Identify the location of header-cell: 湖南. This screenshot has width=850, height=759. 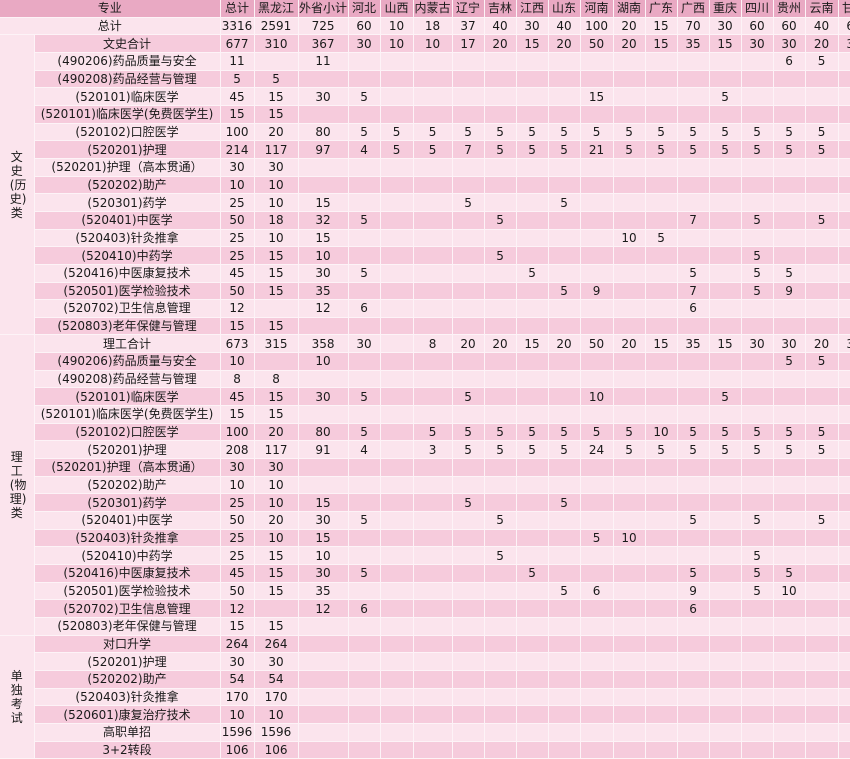
(629, 9).